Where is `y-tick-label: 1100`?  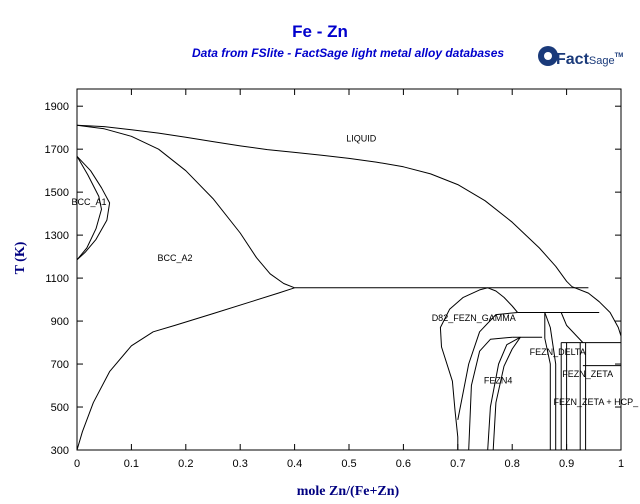 y-tick-label: 1100 is located at coordinates (57, 279).